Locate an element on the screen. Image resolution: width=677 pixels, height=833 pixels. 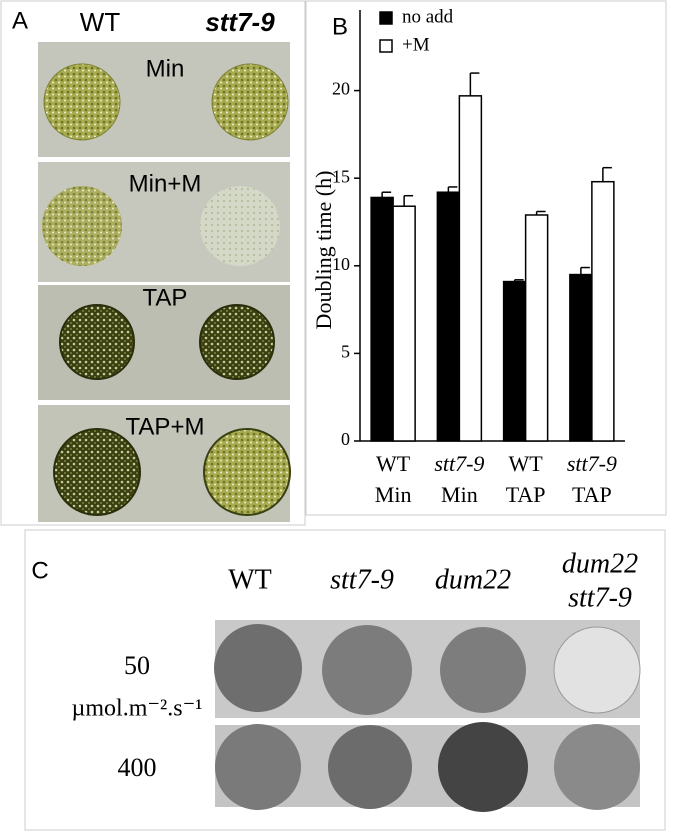
y-tick-label: 10 is located at coordinates (341, 264).